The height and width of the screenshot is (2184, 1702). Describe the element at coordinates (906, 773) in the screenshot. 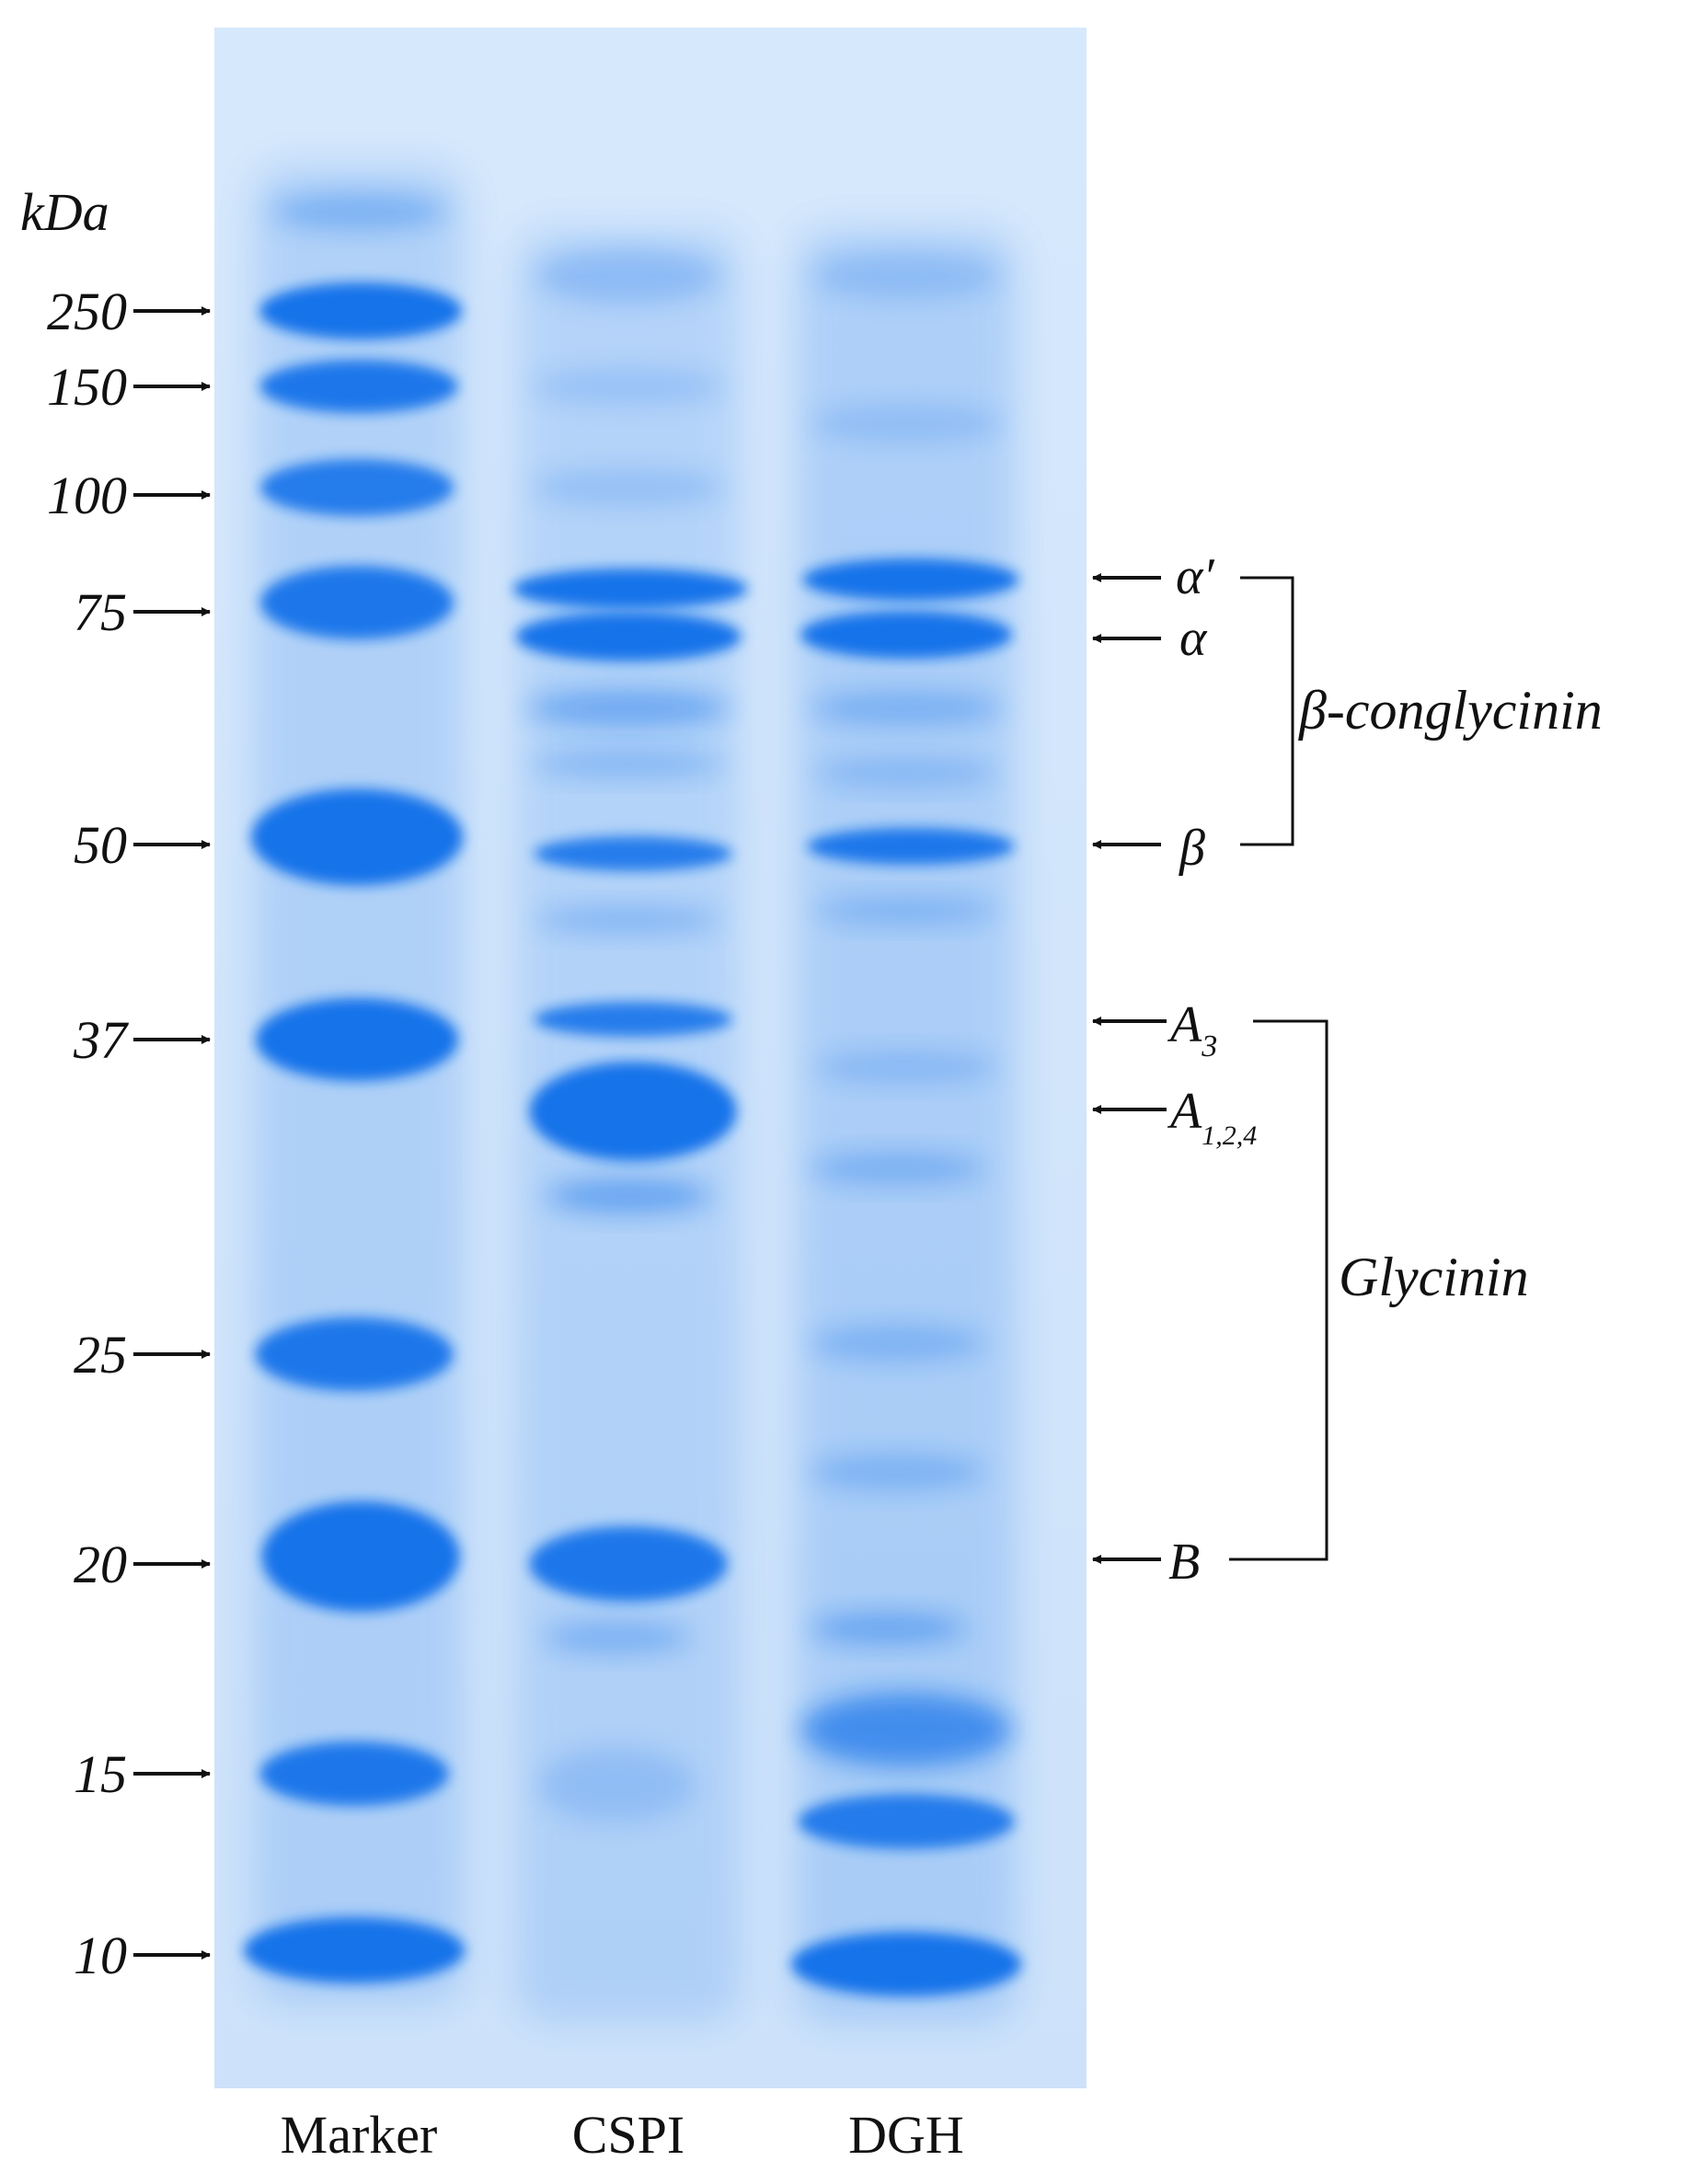

I see `dgh-band-sub2` at that location.